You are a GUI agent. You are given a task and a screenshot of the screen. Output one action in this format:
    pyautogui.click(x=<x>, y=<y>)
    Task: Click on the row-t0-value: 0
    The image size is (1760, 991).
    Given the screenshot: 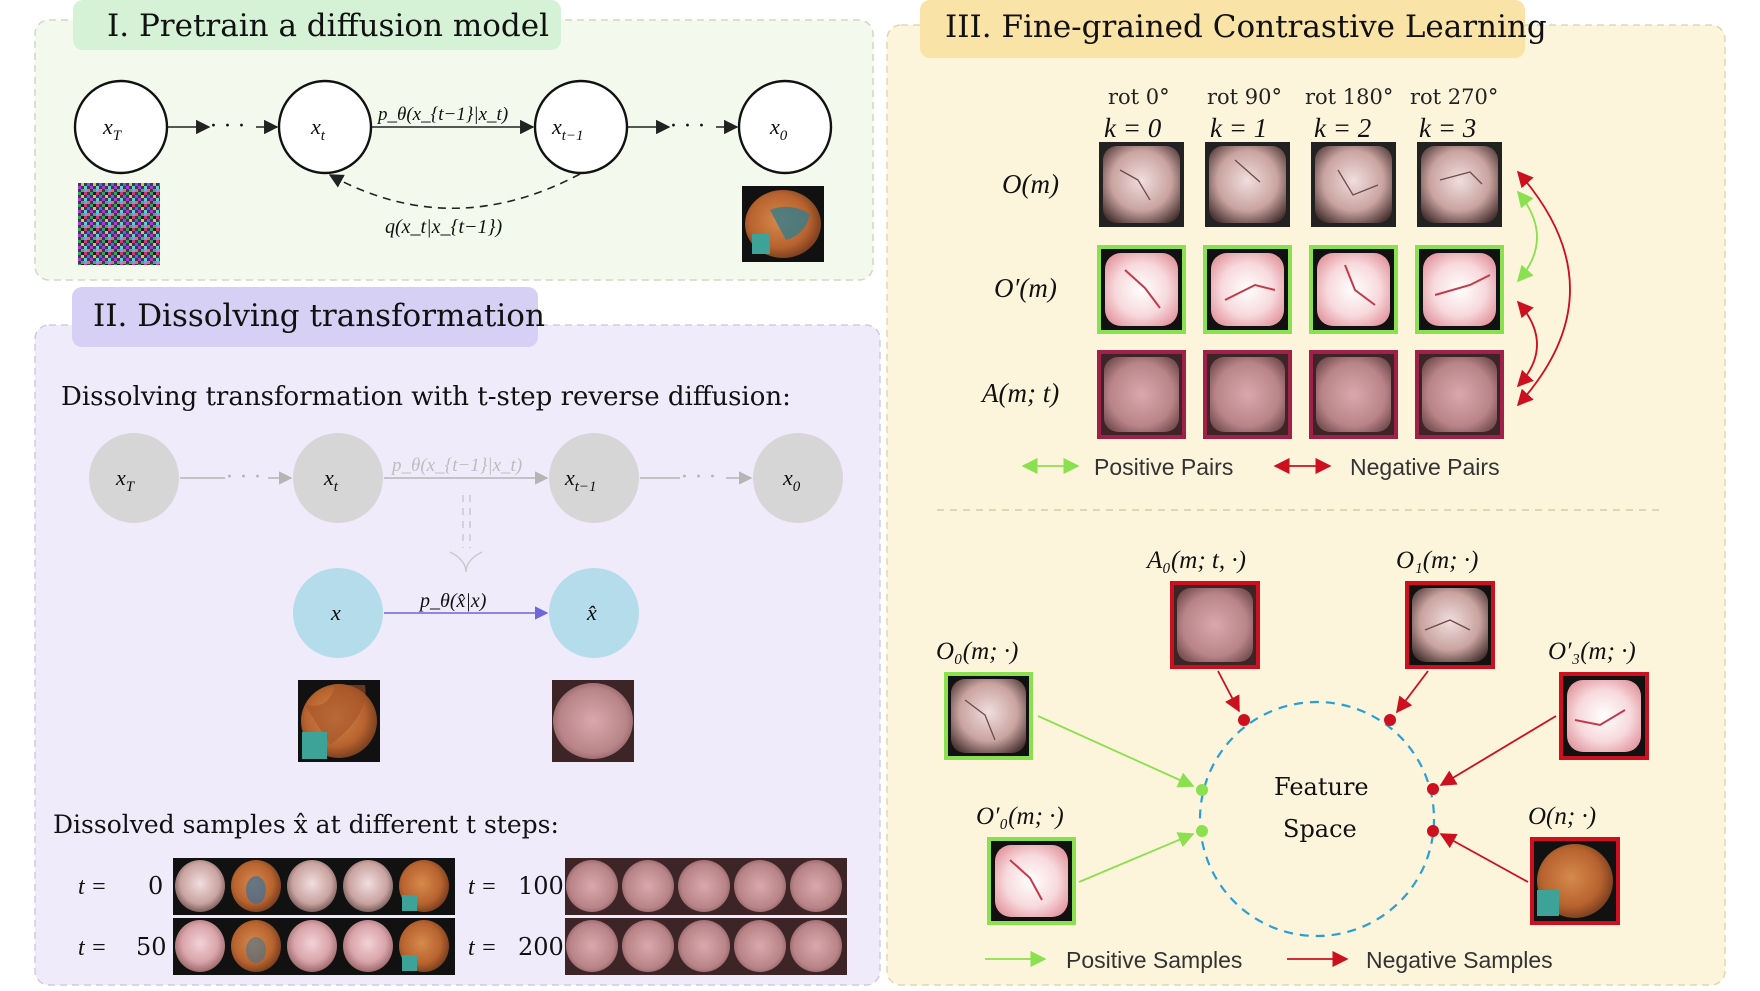 What is the action you would take?
    pyautogui.click(x=155, y=886)
    